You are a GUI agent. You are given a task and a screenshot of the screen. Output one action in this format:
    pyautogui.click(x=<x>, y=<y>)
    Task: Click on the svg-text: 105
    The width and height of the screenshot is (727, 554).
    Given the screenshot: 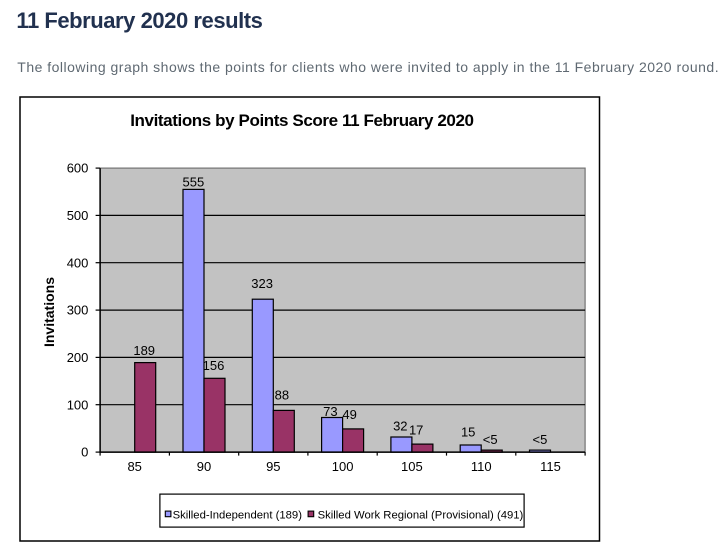 What is the action you would take?
    pyautogui.click(x=412, y=466)
    